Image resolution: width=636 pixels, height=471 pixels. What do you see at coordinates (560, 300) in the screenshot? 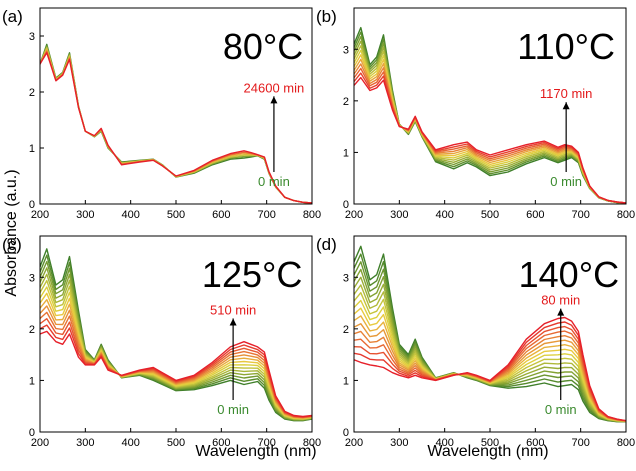
I see `end-time-label: 80 min` at bounding box center [560, 300].